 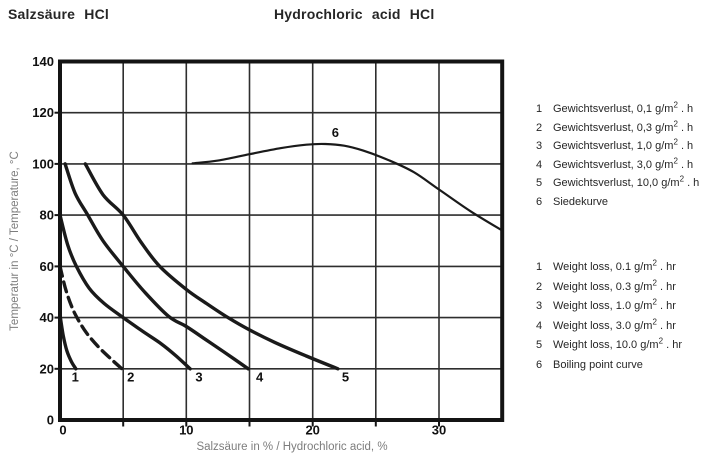 I want to click on curve-label-6: 6, so click(x=335, y=132).